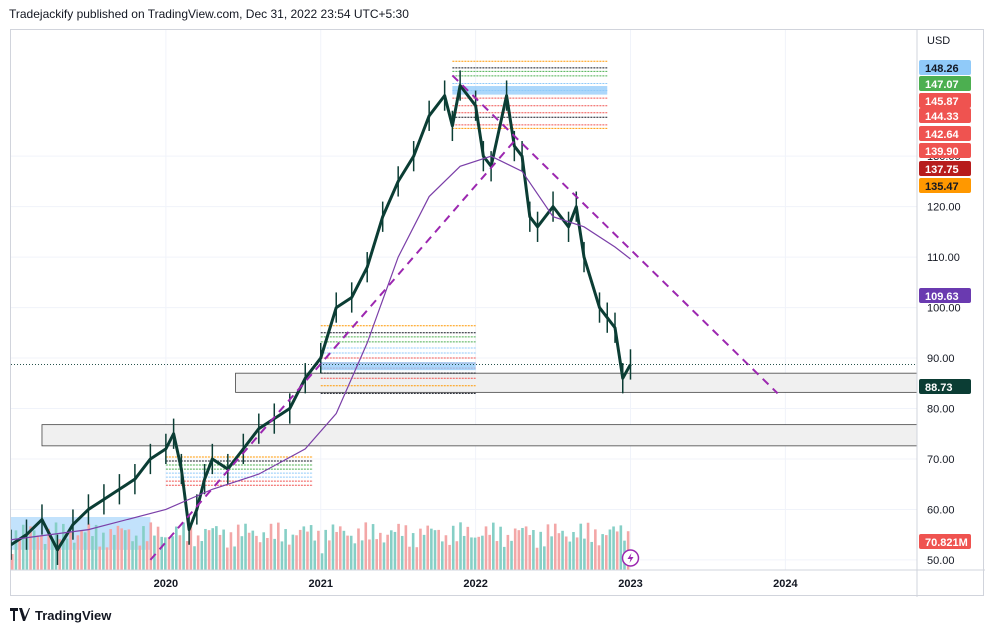 The width and height of the screenshot is (994, 633). I want to click on tradingview-logo-icon, so click(20, 614).